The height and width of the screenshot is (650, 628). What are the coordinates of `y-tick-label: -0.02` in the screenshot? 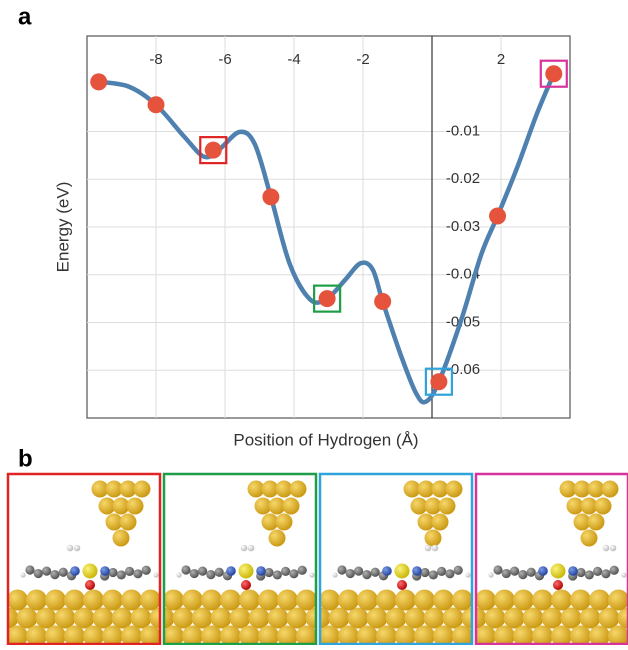 It's located at (463, 178).